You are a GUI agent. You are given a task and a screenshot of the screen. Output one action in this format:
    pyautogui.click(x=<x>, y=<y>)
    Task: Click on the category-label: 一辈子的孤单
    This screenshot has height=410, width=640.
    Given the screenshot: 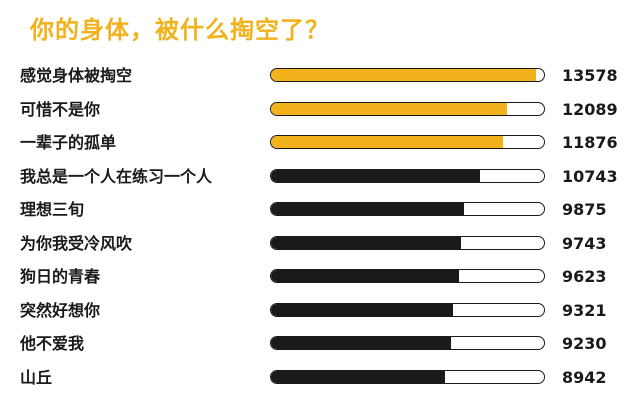 What is the action you would take?
    pyautogui.click(x=68, y=142)
    